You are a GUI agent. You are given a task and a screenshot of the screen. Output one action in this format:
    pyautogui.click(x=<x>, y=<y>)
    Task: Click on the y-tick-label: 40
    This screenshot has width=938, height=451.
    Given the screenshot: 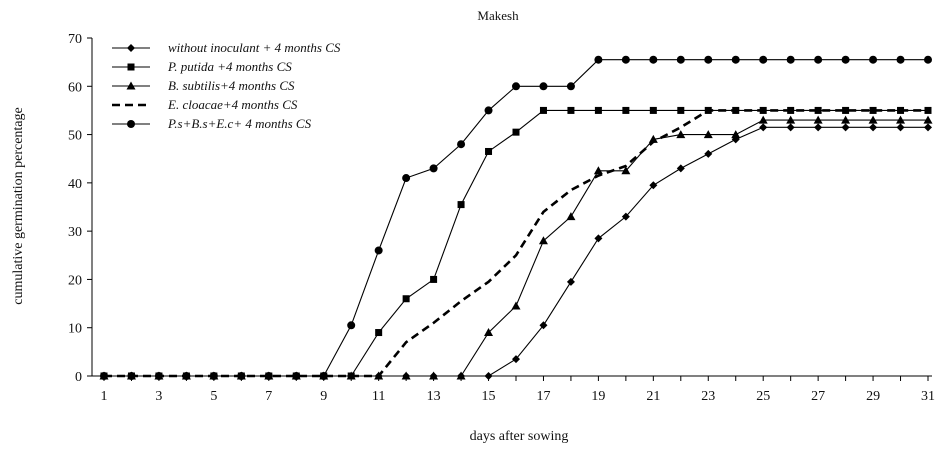 What is the action you would take?
    pyautogui.click(x=75, y=184)
    